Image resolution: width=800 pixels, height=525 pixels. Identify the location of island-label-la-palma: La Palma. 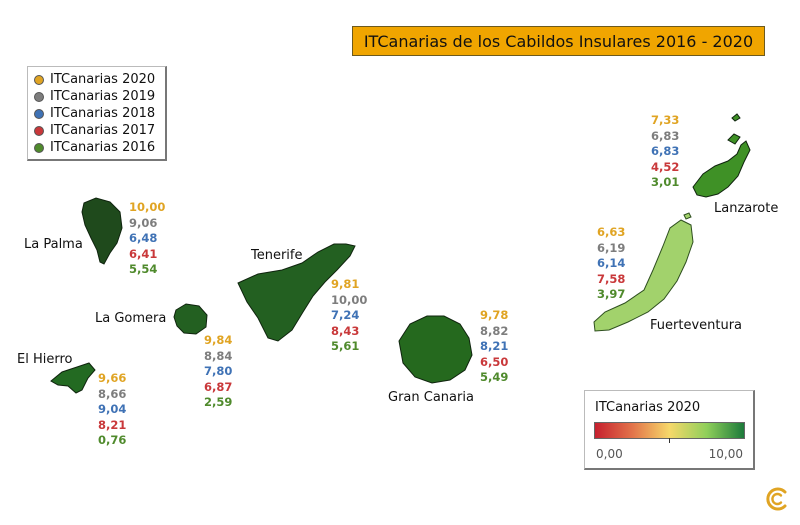
(53, 244).